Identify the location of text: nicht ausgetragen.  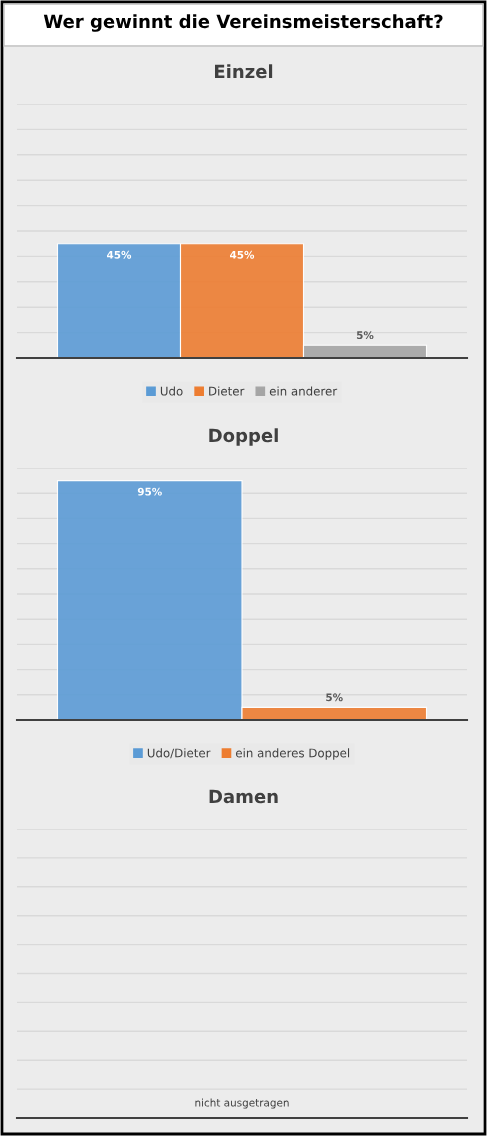
(242, 1103).